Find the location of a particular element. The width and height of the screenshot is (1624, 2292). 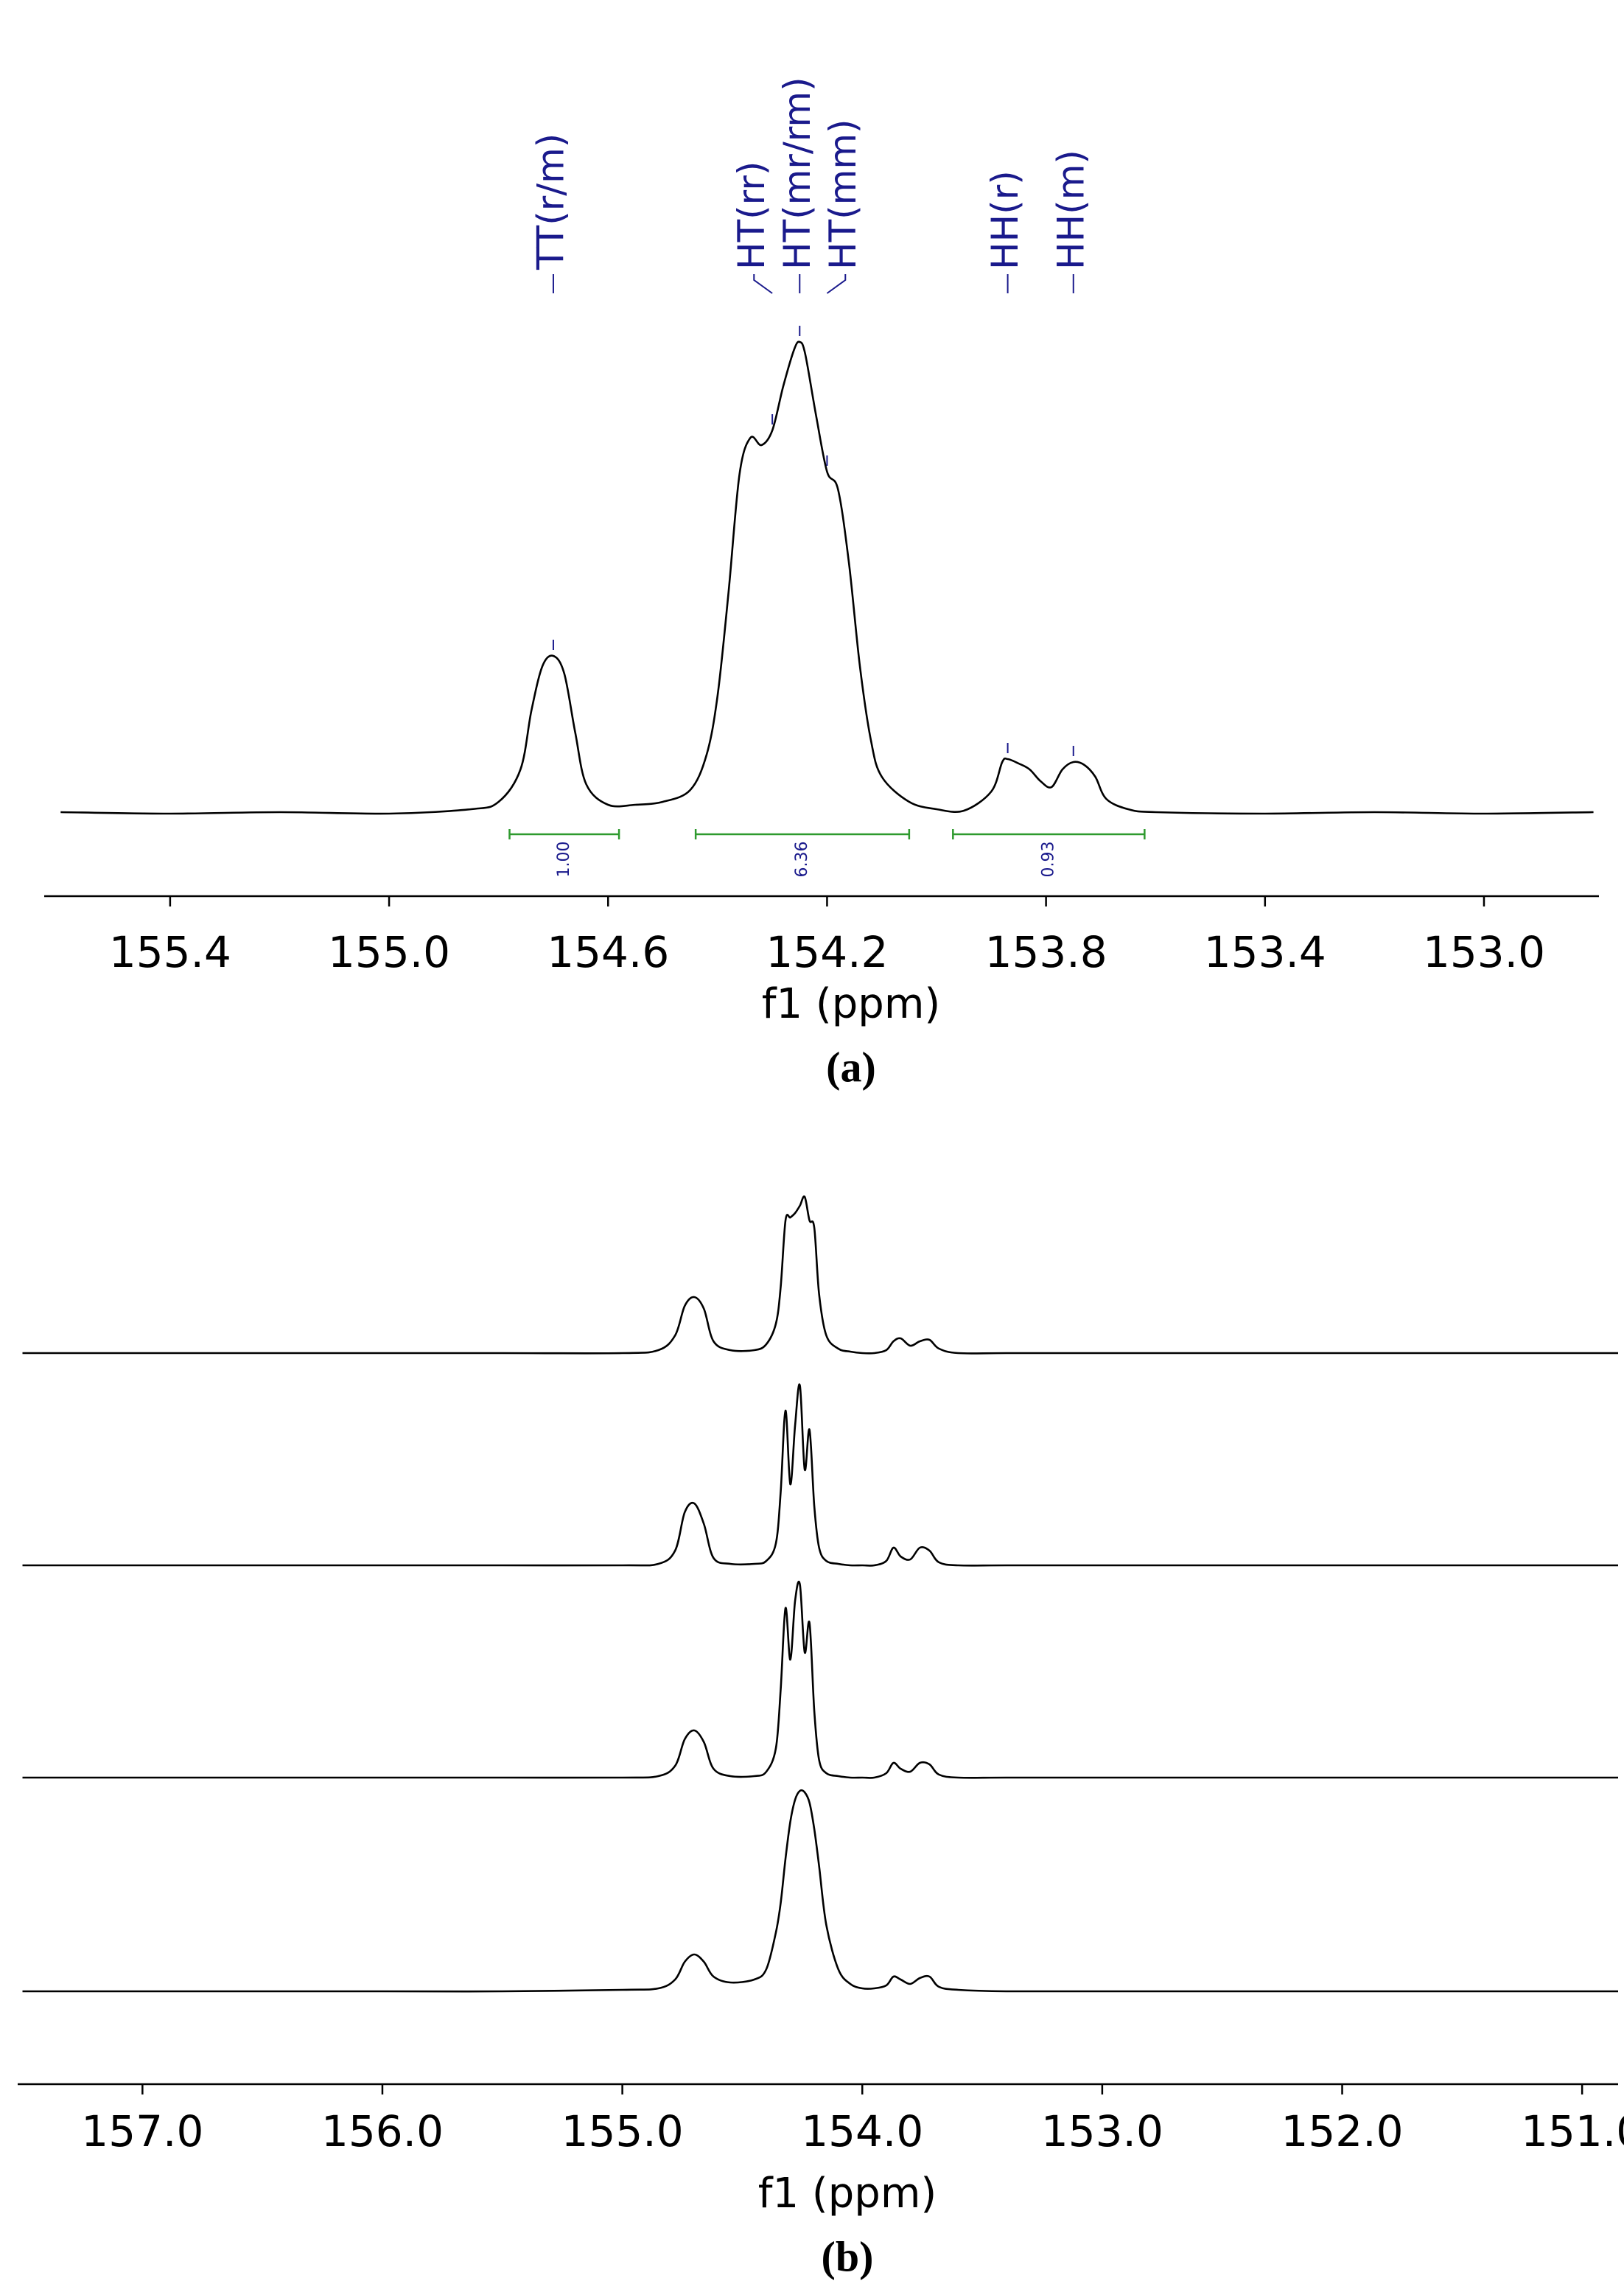

panel-caption: (b) is located at coordinates (848, 2256).